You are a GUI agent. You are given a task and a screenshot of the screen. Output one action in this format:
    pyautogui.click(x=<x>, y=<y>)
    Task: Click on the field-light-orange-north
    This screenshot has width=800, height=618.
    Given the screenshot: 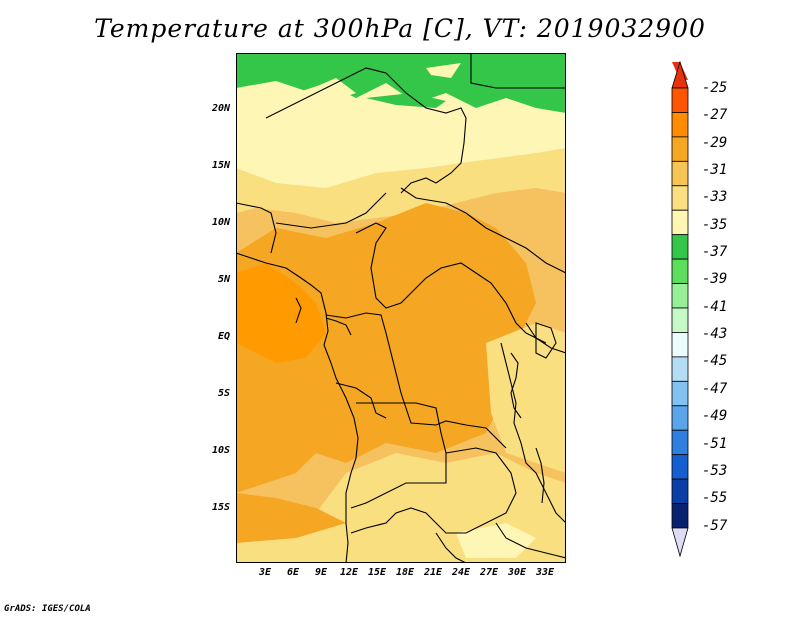 What is the action you would take?
    pyautogui.click(x=401, y=185)
    